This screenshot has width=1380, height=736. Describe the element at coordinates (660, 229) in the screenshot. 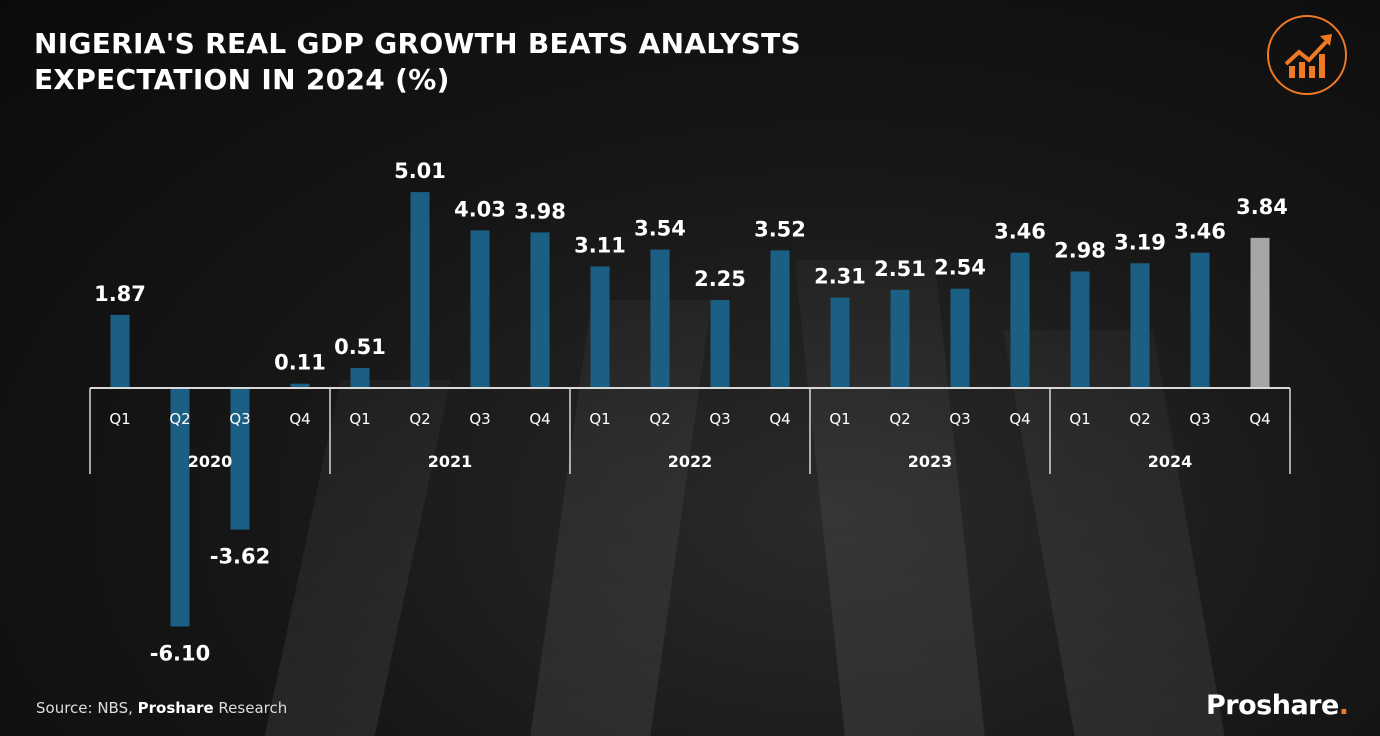

I see `data-label: 3.54` at that location.